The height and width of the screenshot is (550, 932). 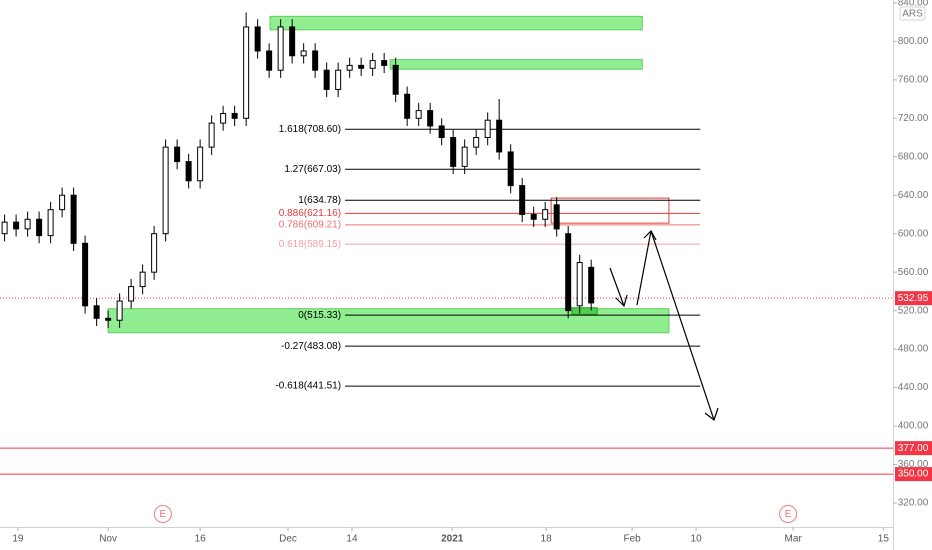 What do you see at coordinates (310, 129) in the screenshot?
I see `fib-label: 1.618(708.60)` at bounding box center [310, 129].